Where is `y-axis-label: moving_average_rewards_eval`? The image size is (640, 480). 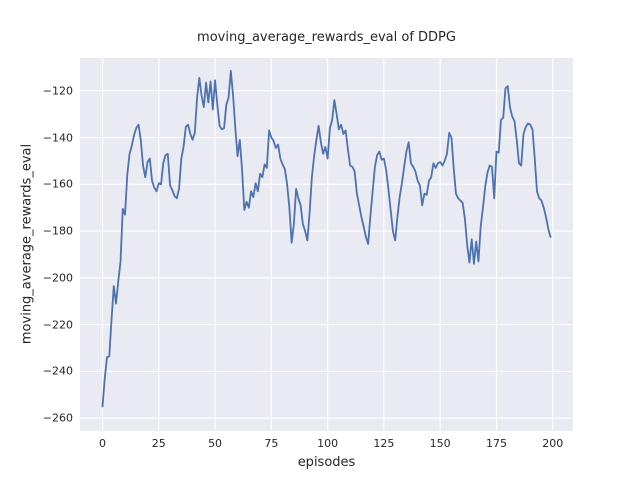 y-axis-label: moving_average_rewards_eval is located at coordinates (27, 244).